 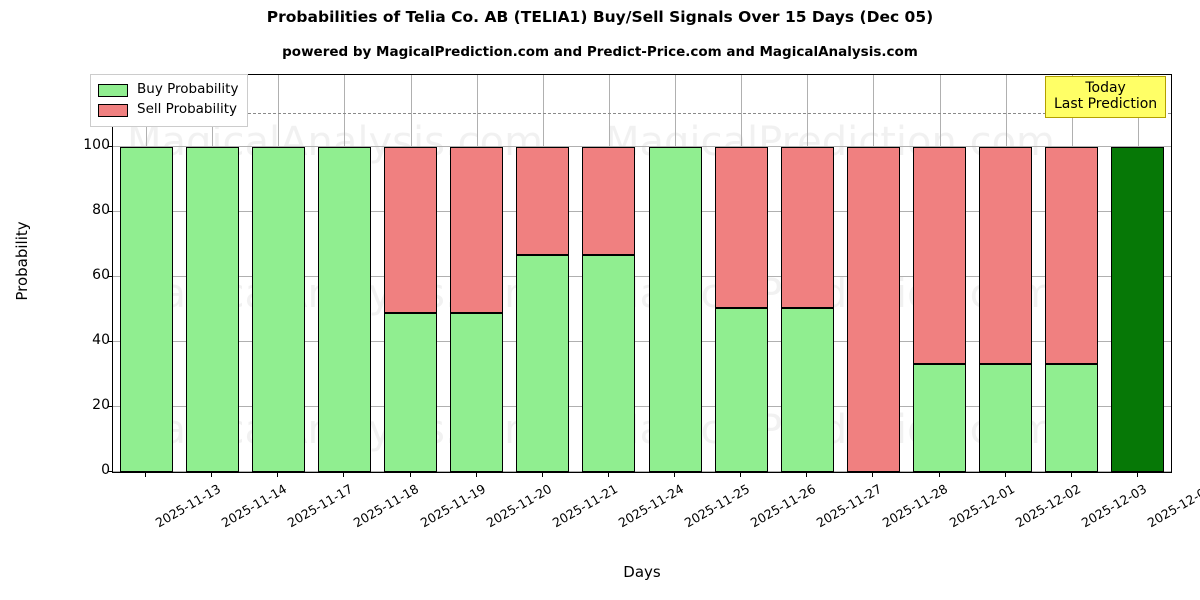 I want to click on legend-swatch-buy, so click(x=113, y=90).